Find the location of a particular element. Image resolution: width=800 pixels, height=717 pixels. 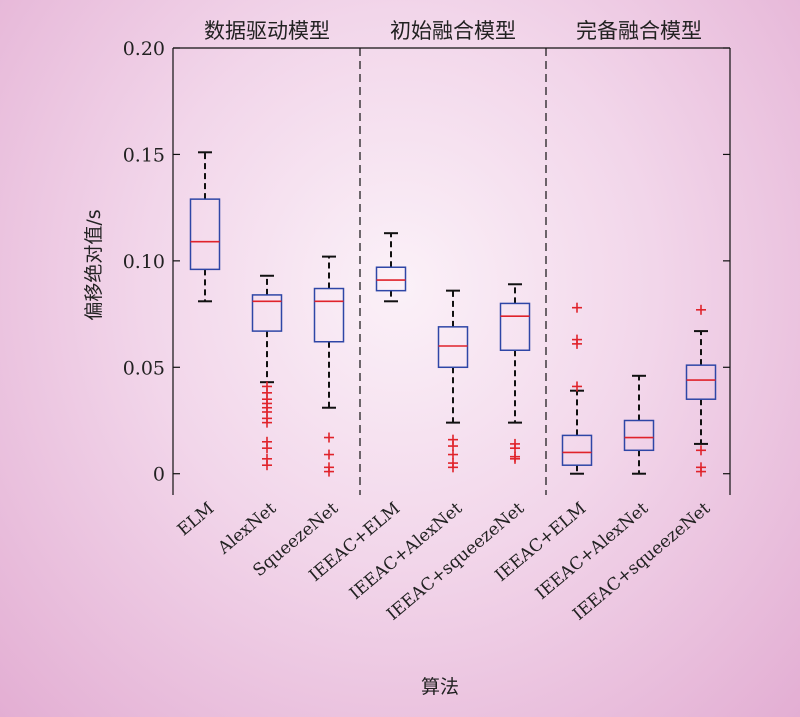

group-separators is located at coordinates (453, 271).